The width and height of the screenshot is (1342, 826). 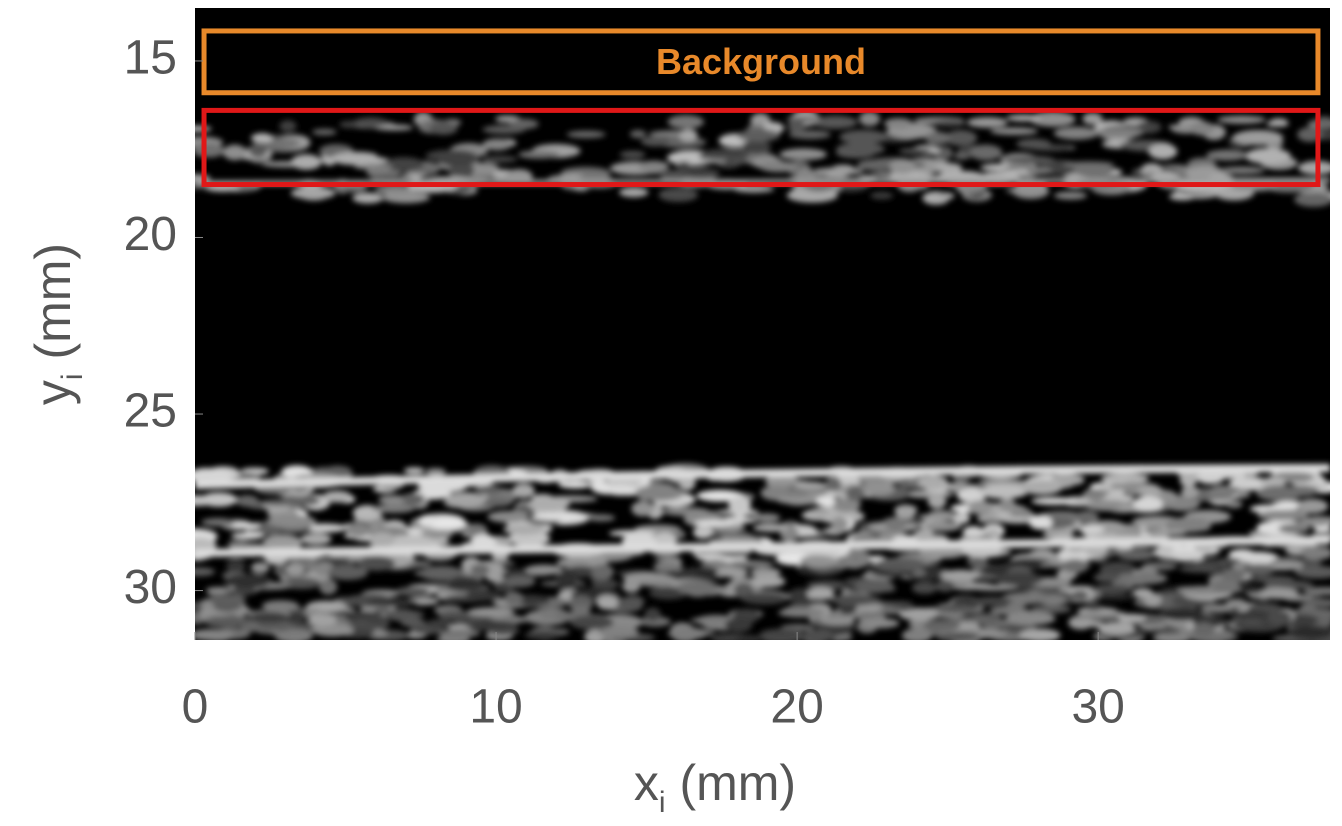 What do you see at coordinates (57, 324) in the screenshot?
I see `y-axis-label: yi (mm)` at bounding box center [57, 324].